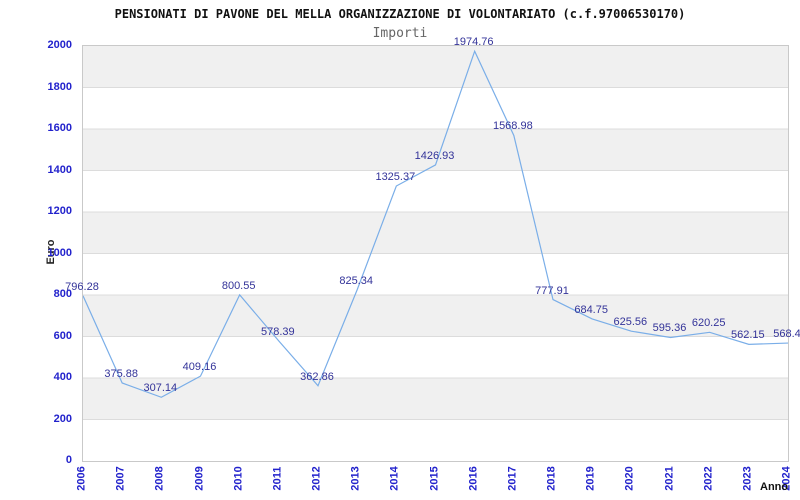 The image size is (800, 500). I want to click on x-tick-label: 2016, so click(473, 478).